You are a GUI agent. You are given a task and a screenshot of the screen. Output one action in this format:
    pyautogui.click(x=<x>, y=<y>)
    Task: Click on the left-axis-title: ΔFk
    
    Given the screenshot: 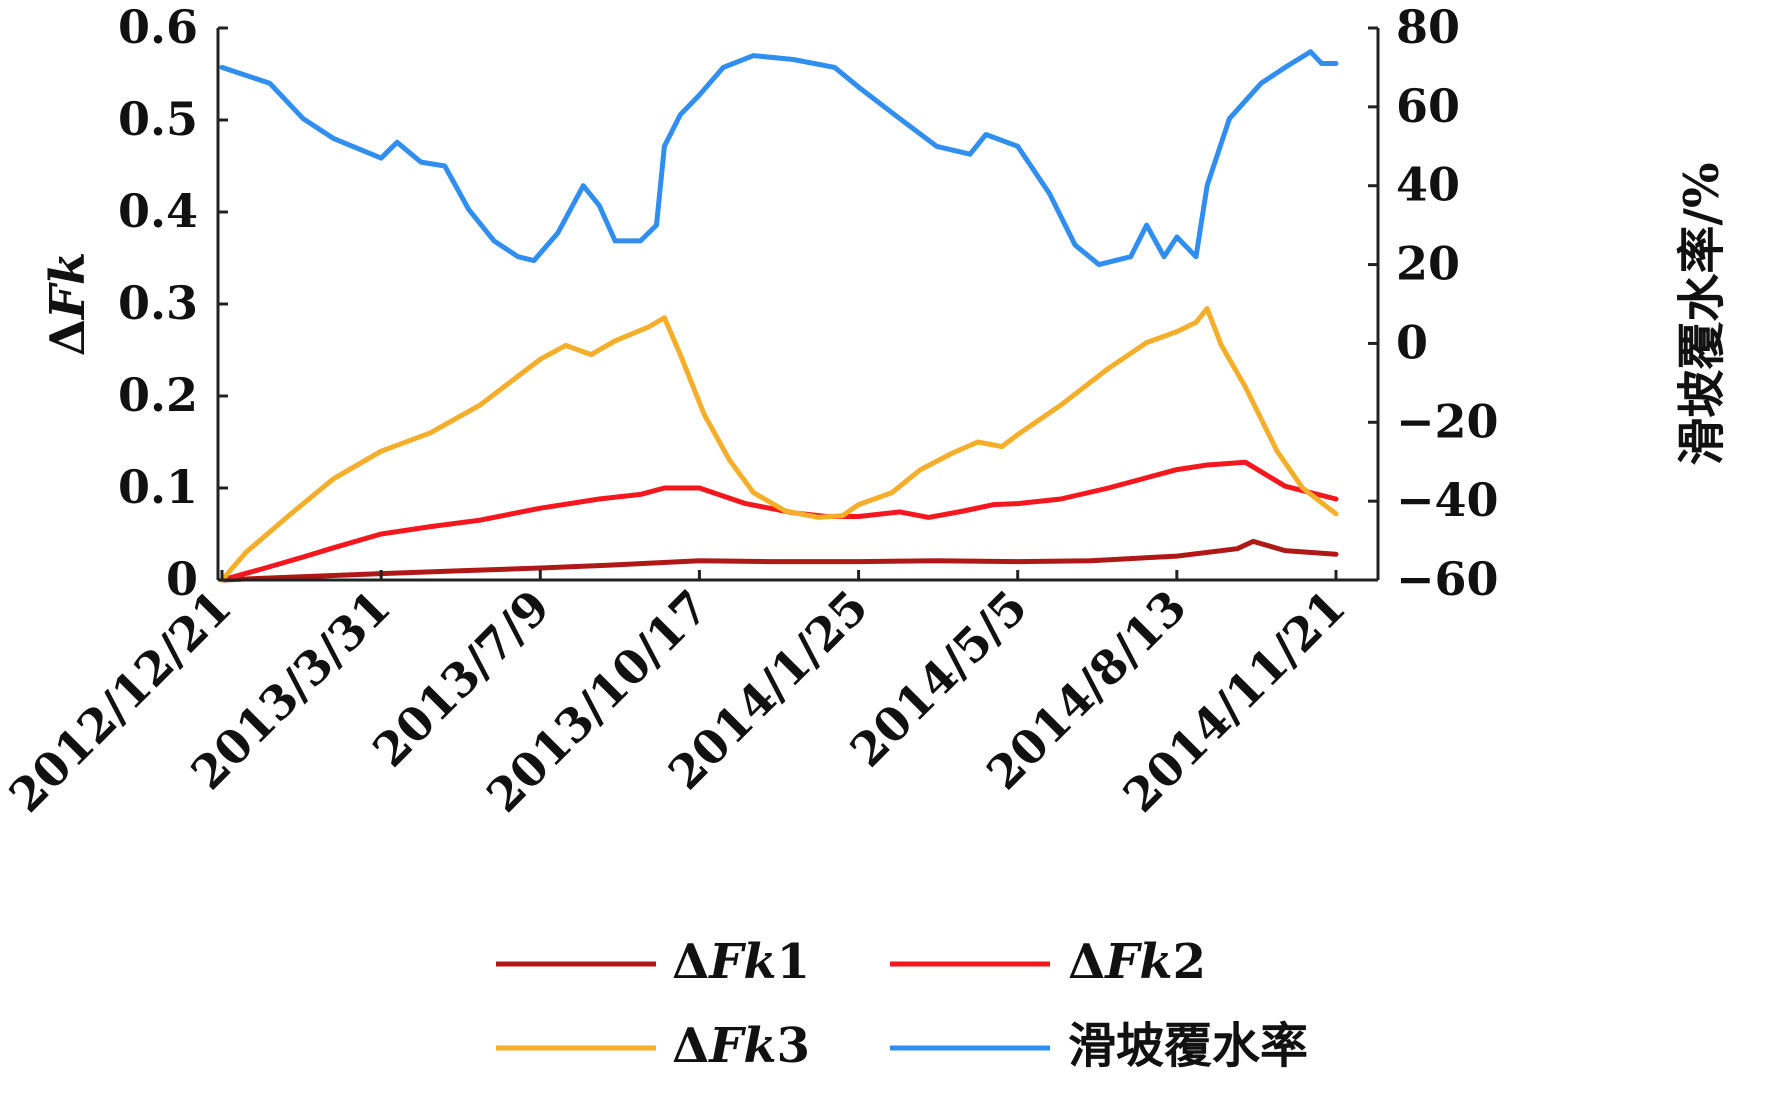 What is the action you would take?
    pyautogui.click(x=68, y=304)
    